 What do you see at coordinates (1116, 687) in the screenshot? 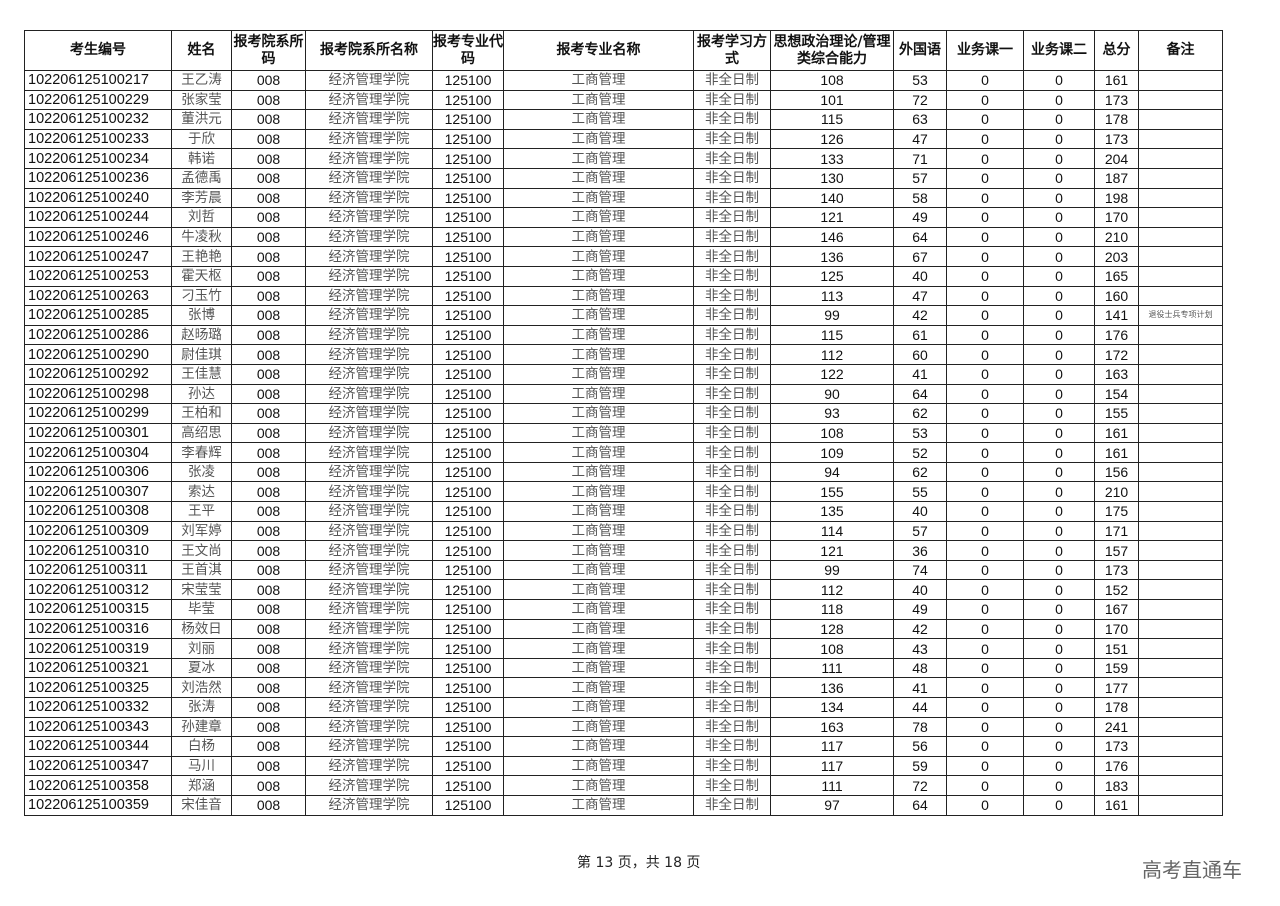
I see `cell-total-score: 177` at bounding box center [1116, 687].